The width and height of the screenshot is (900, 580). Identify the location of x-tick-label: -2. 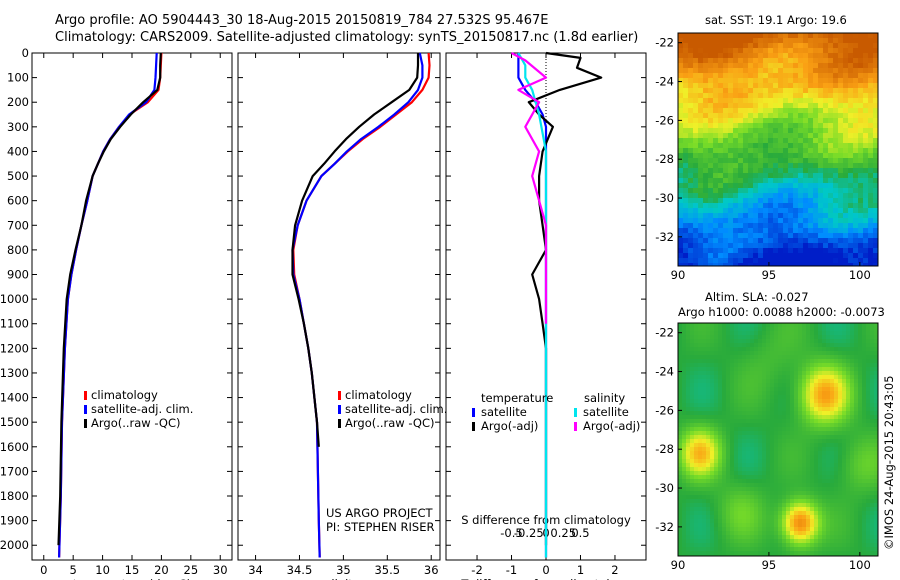
(476, 570).